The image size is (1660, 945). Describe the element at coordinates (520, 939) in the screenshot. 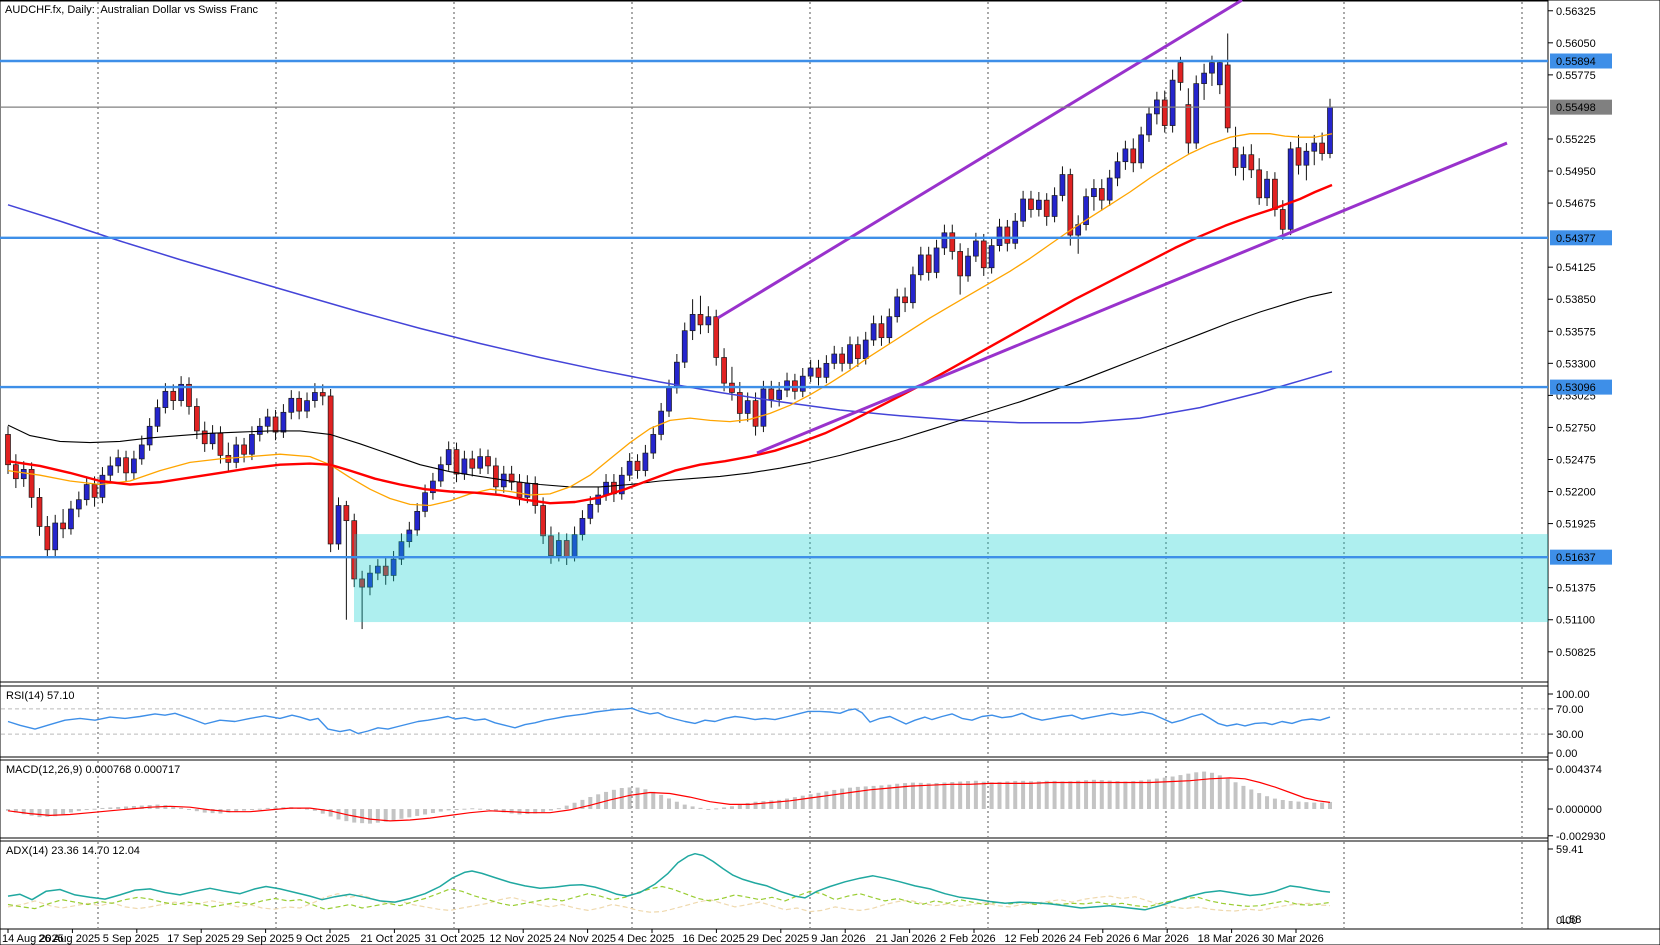

I see `date-axis-label: 12 Nov 2025` at that location.